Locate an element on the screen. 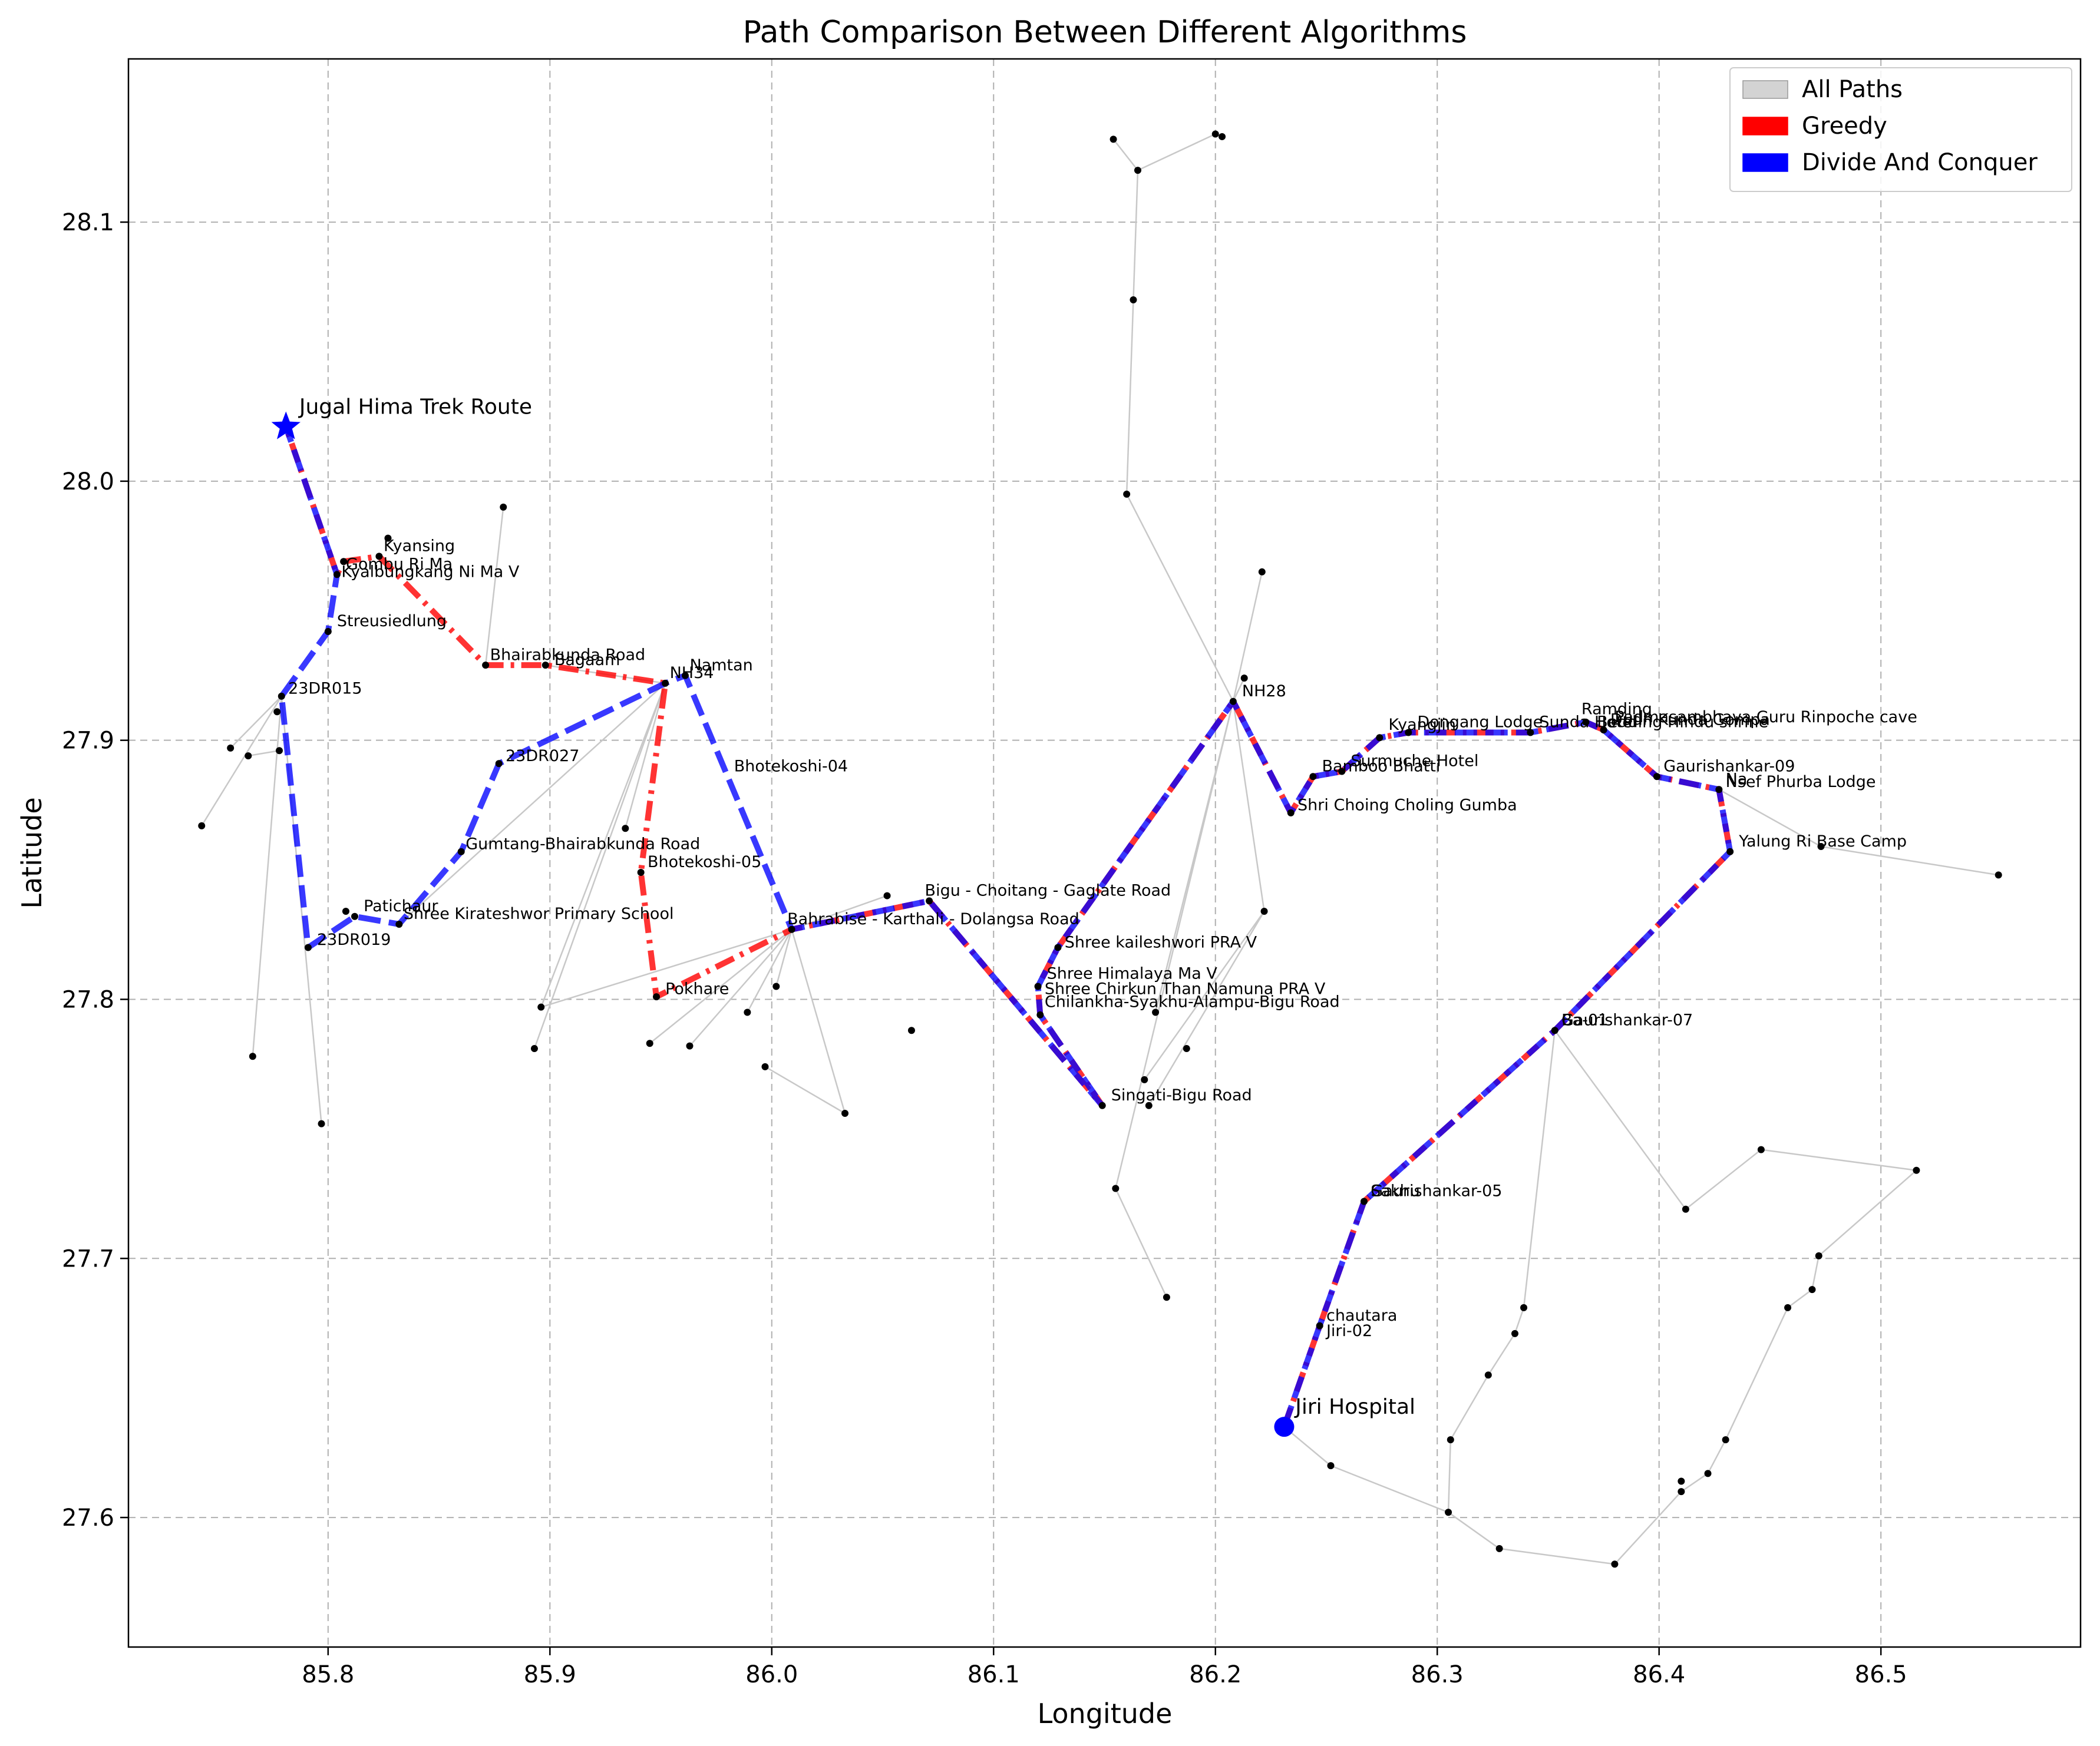 The image size is (2100, 1746). x-tick-label: 86.4 is located at coordinates (1659, 1674).